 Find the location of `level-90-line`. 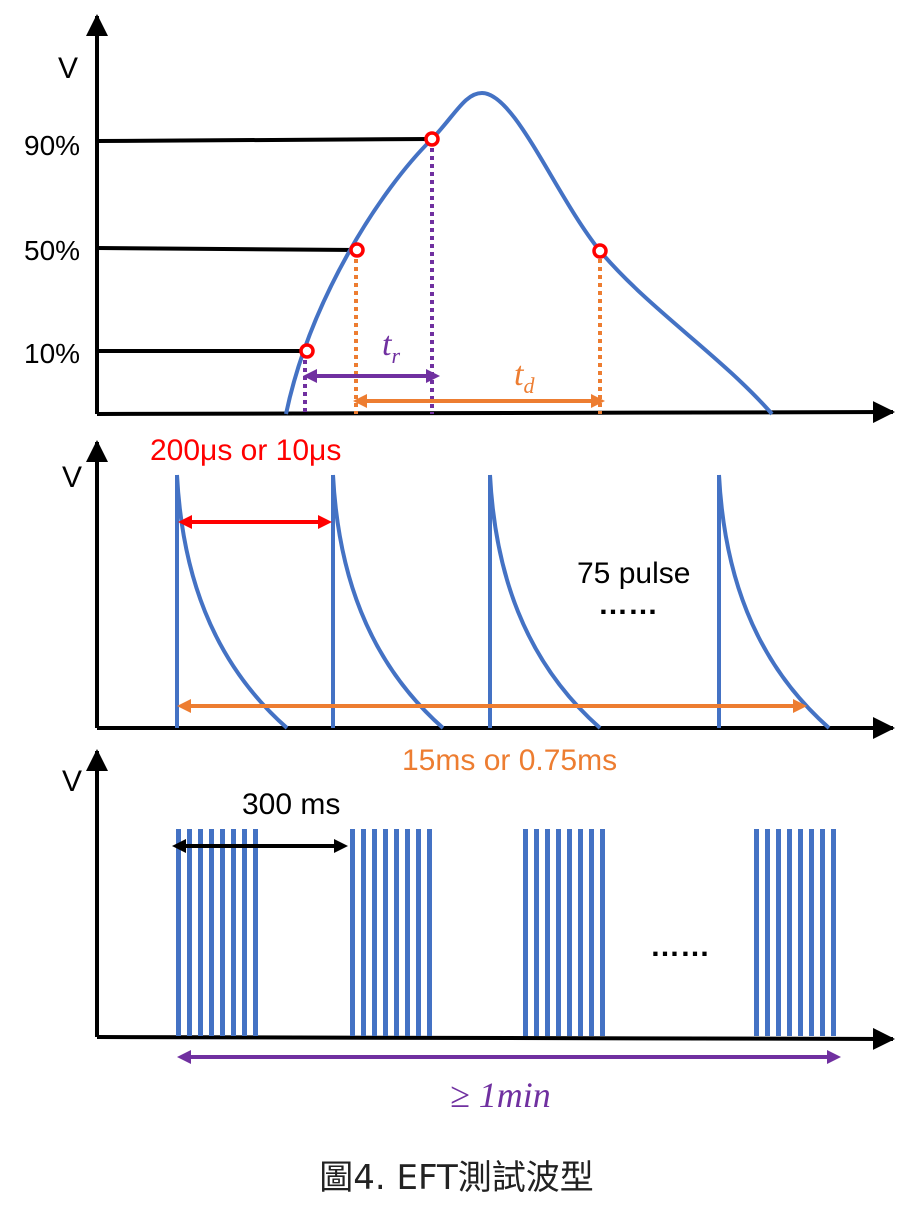

level-90-line is located at coordinates (264, 140).